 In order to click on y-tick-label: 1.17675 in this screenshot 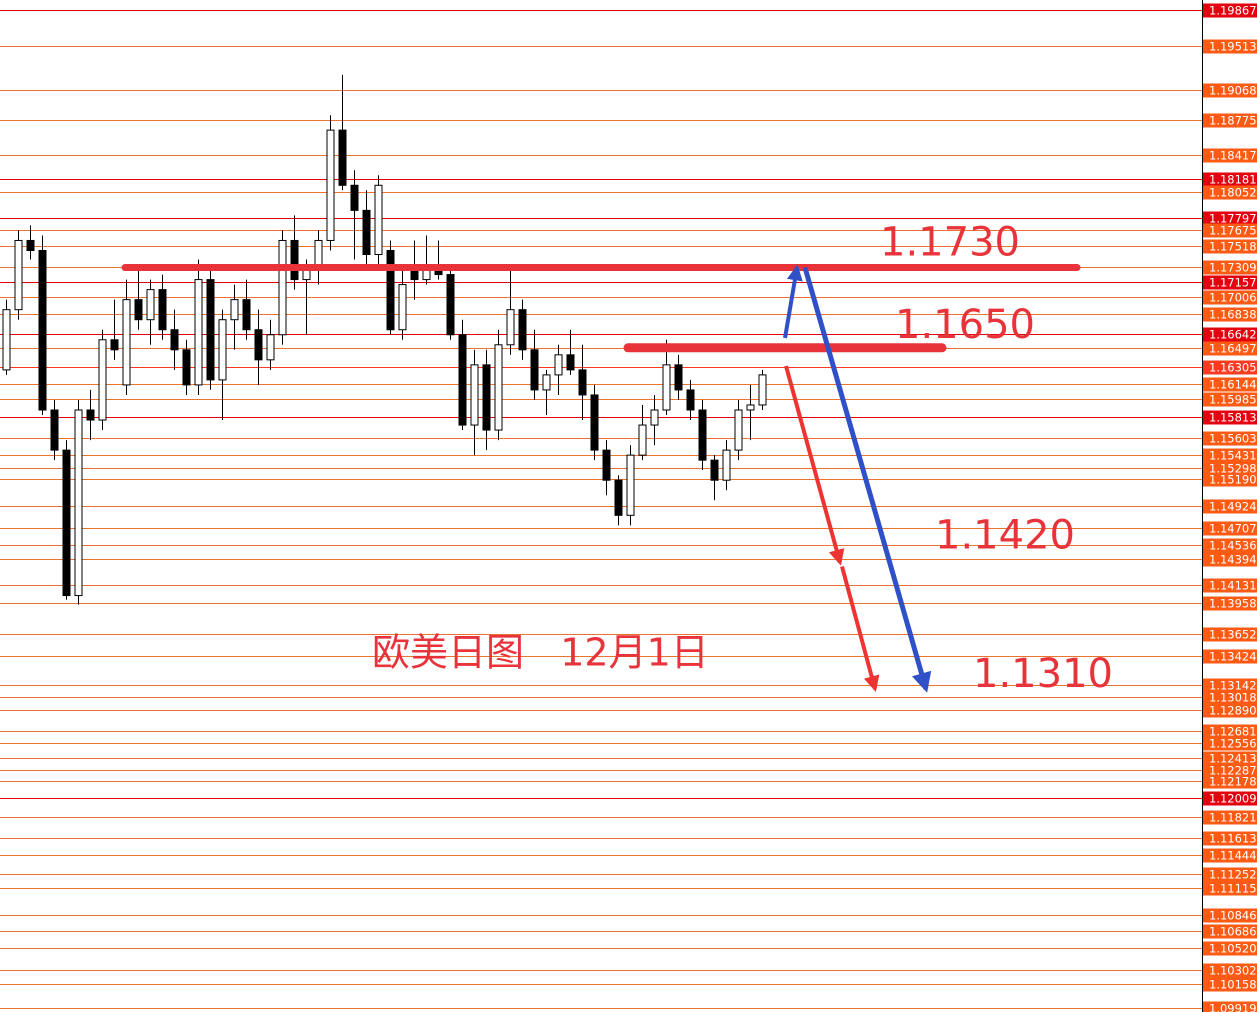, I will do `click(1233, 231)`.